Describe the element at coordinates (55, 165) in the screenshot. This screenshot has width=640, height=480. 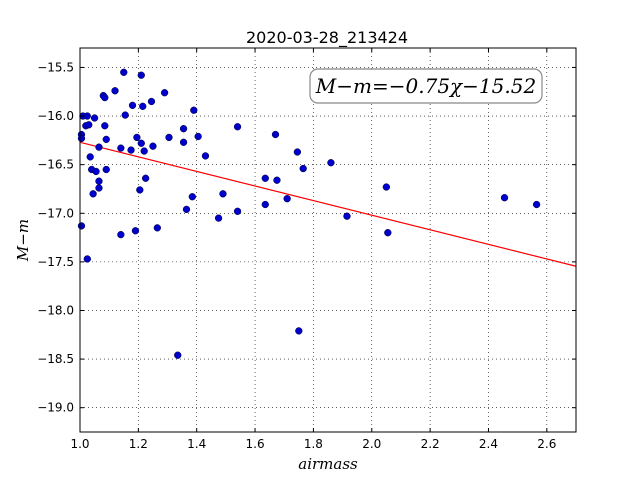
I see `y-tick-label: −16.5` at that location.